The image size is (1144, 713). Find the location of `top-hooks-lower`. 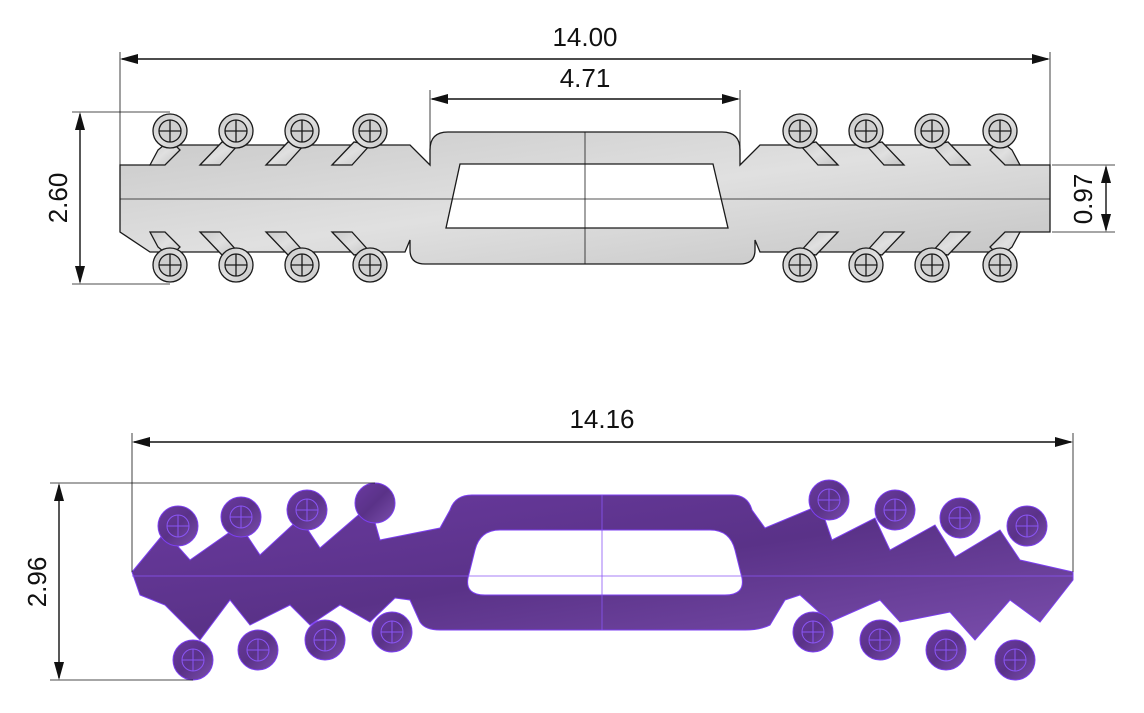

top-hooks-lower is located at coordinates (585, 257).